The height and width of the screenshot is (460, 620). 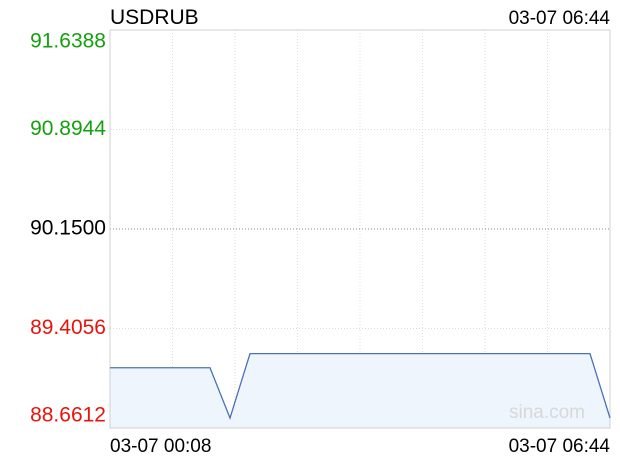 I want to click on price-line, so click(x=360, y=386).